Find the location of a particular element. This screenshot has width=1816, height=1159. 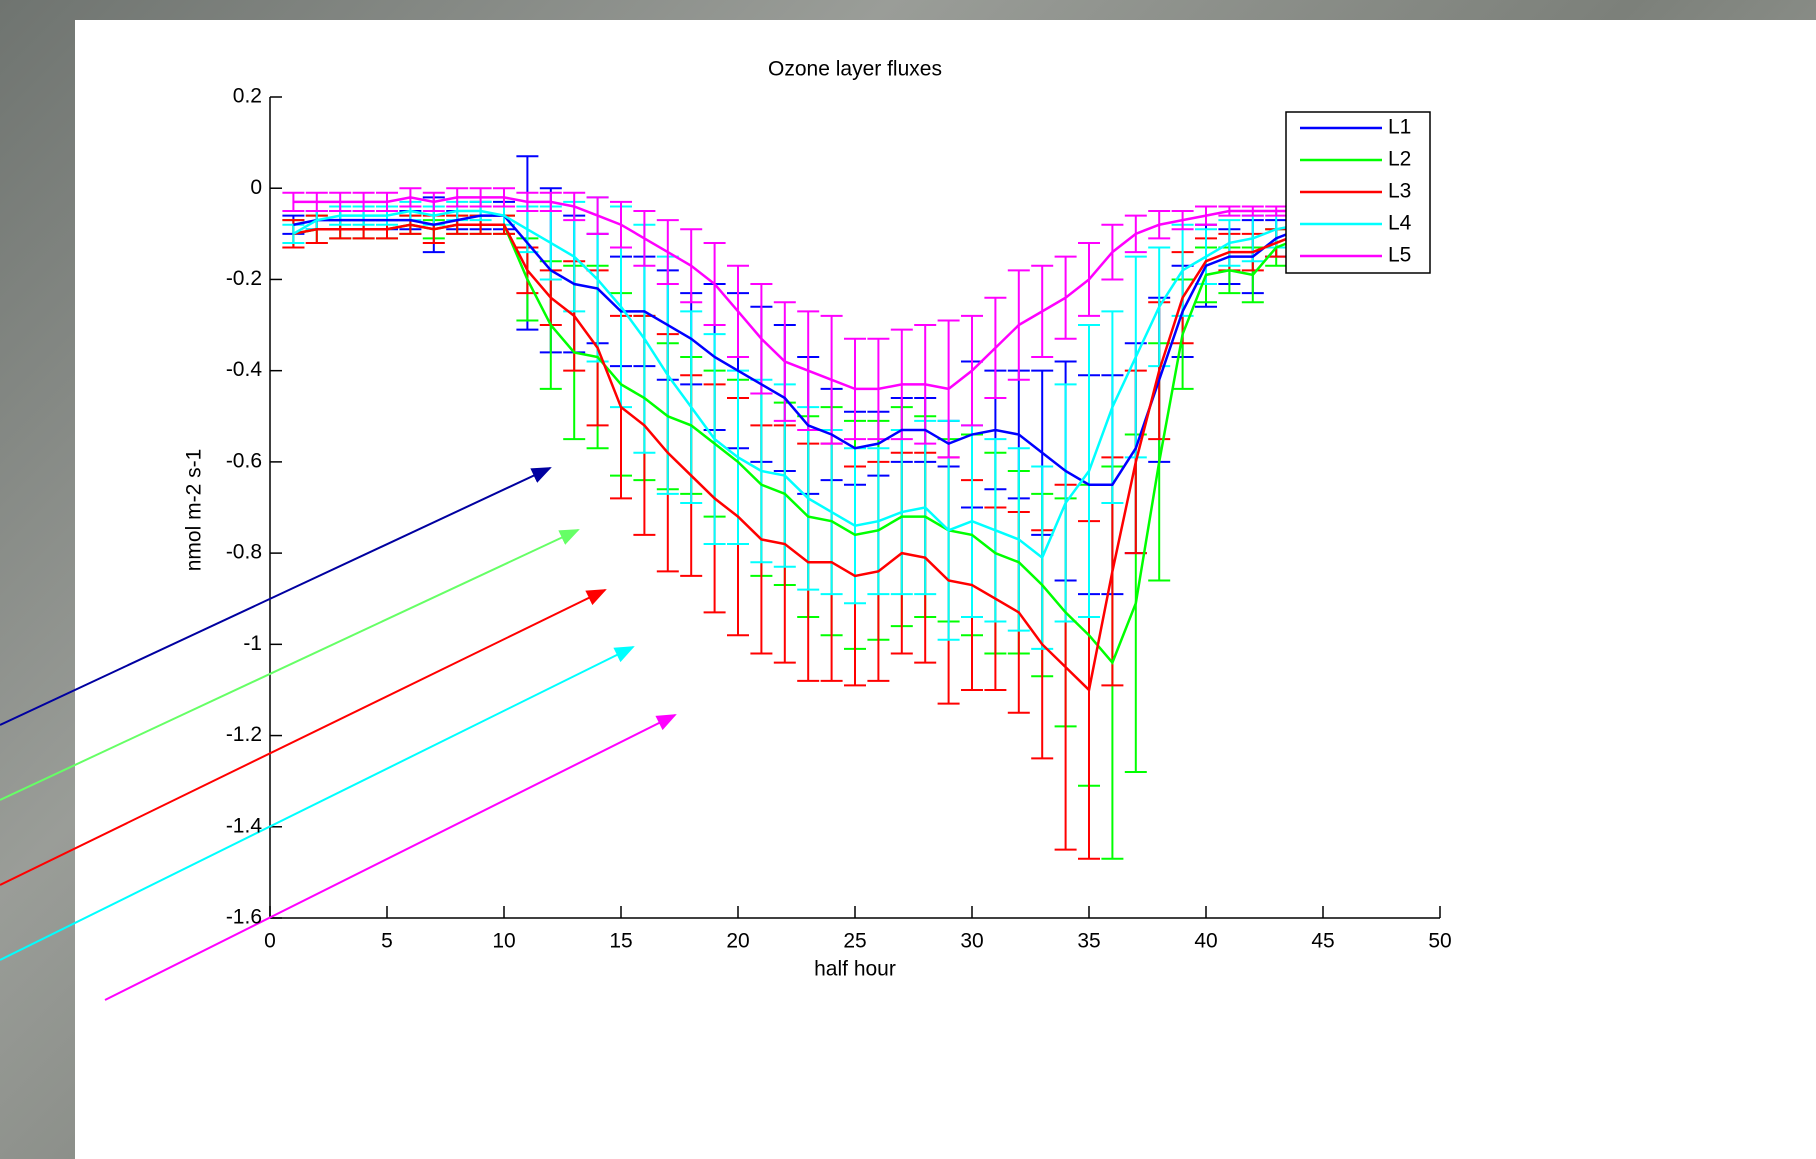

x-tick-label: 15 is located at coordinates (620, 941).